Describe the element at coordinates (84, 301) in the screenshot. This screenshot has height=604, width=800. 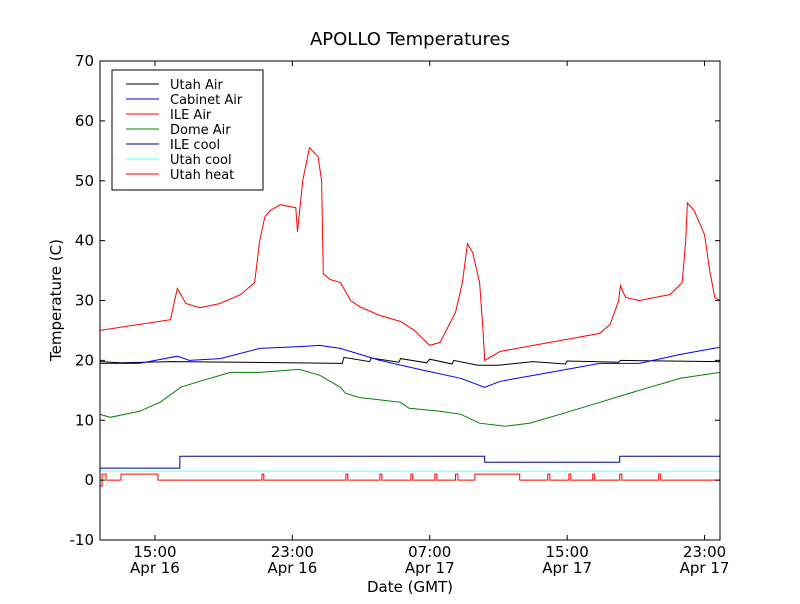
I see `y-tick-label: 30` at that location.